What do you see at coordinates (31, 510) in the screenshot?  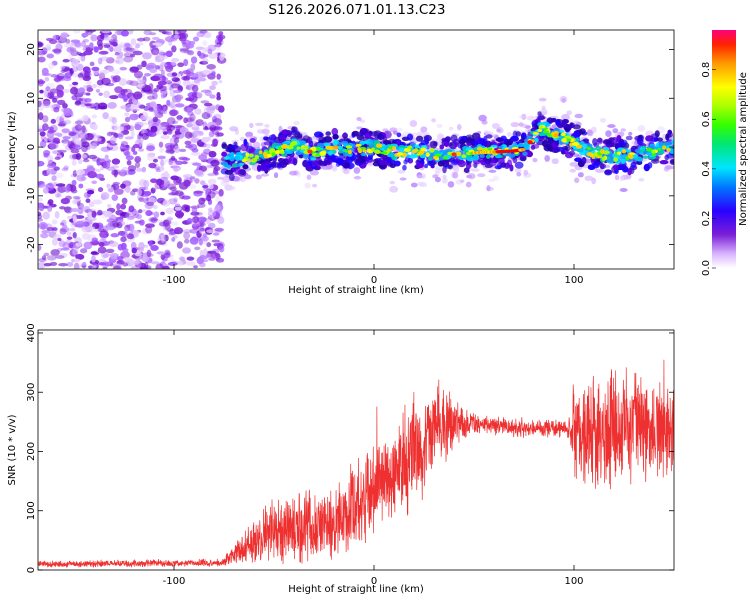 I see `snr-y-tick-label: 100` at bounding box center [31, 510].